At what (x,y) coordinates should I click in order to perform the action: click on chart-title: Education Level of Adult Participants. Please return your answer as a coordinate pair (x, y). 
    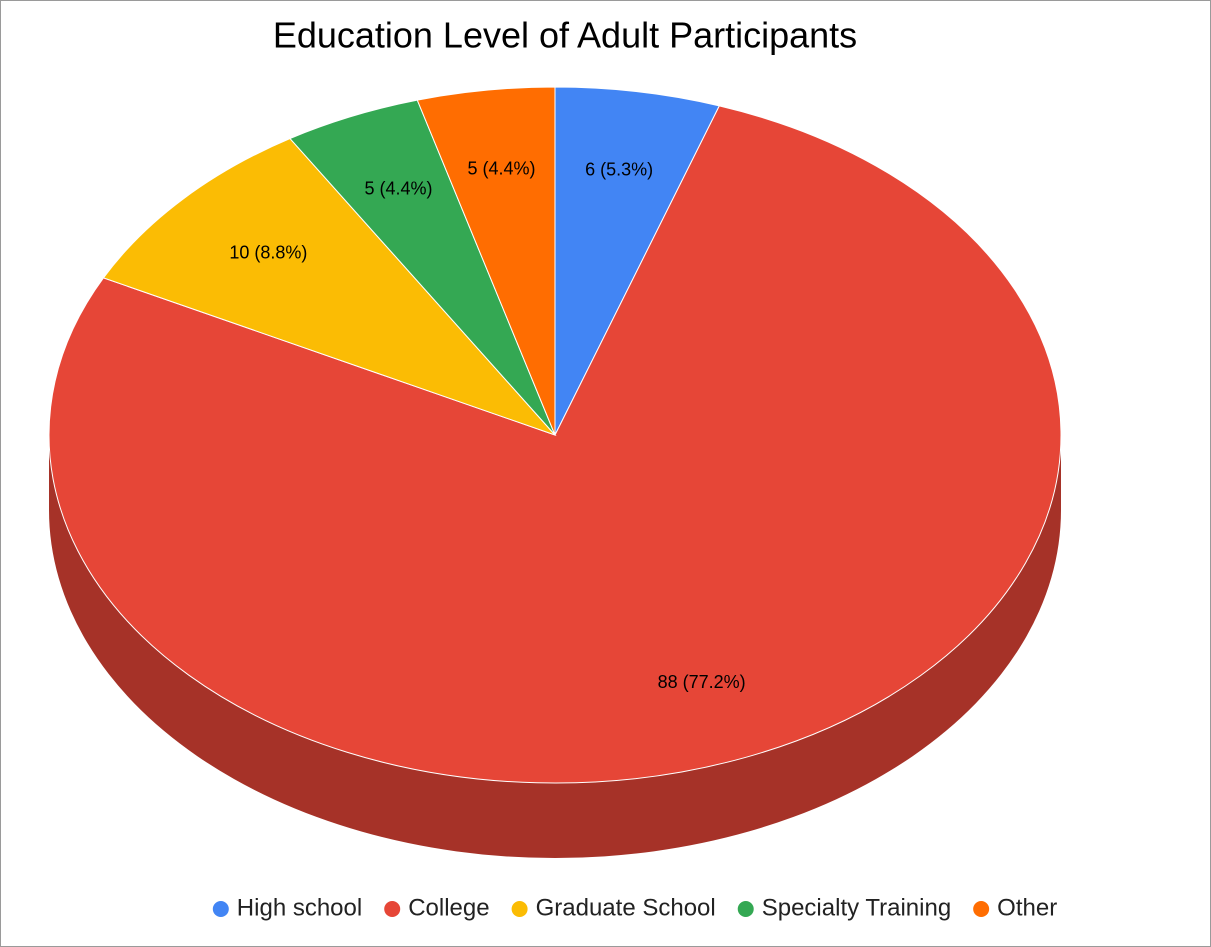
    Looking at the image, I should click on (565, 35).